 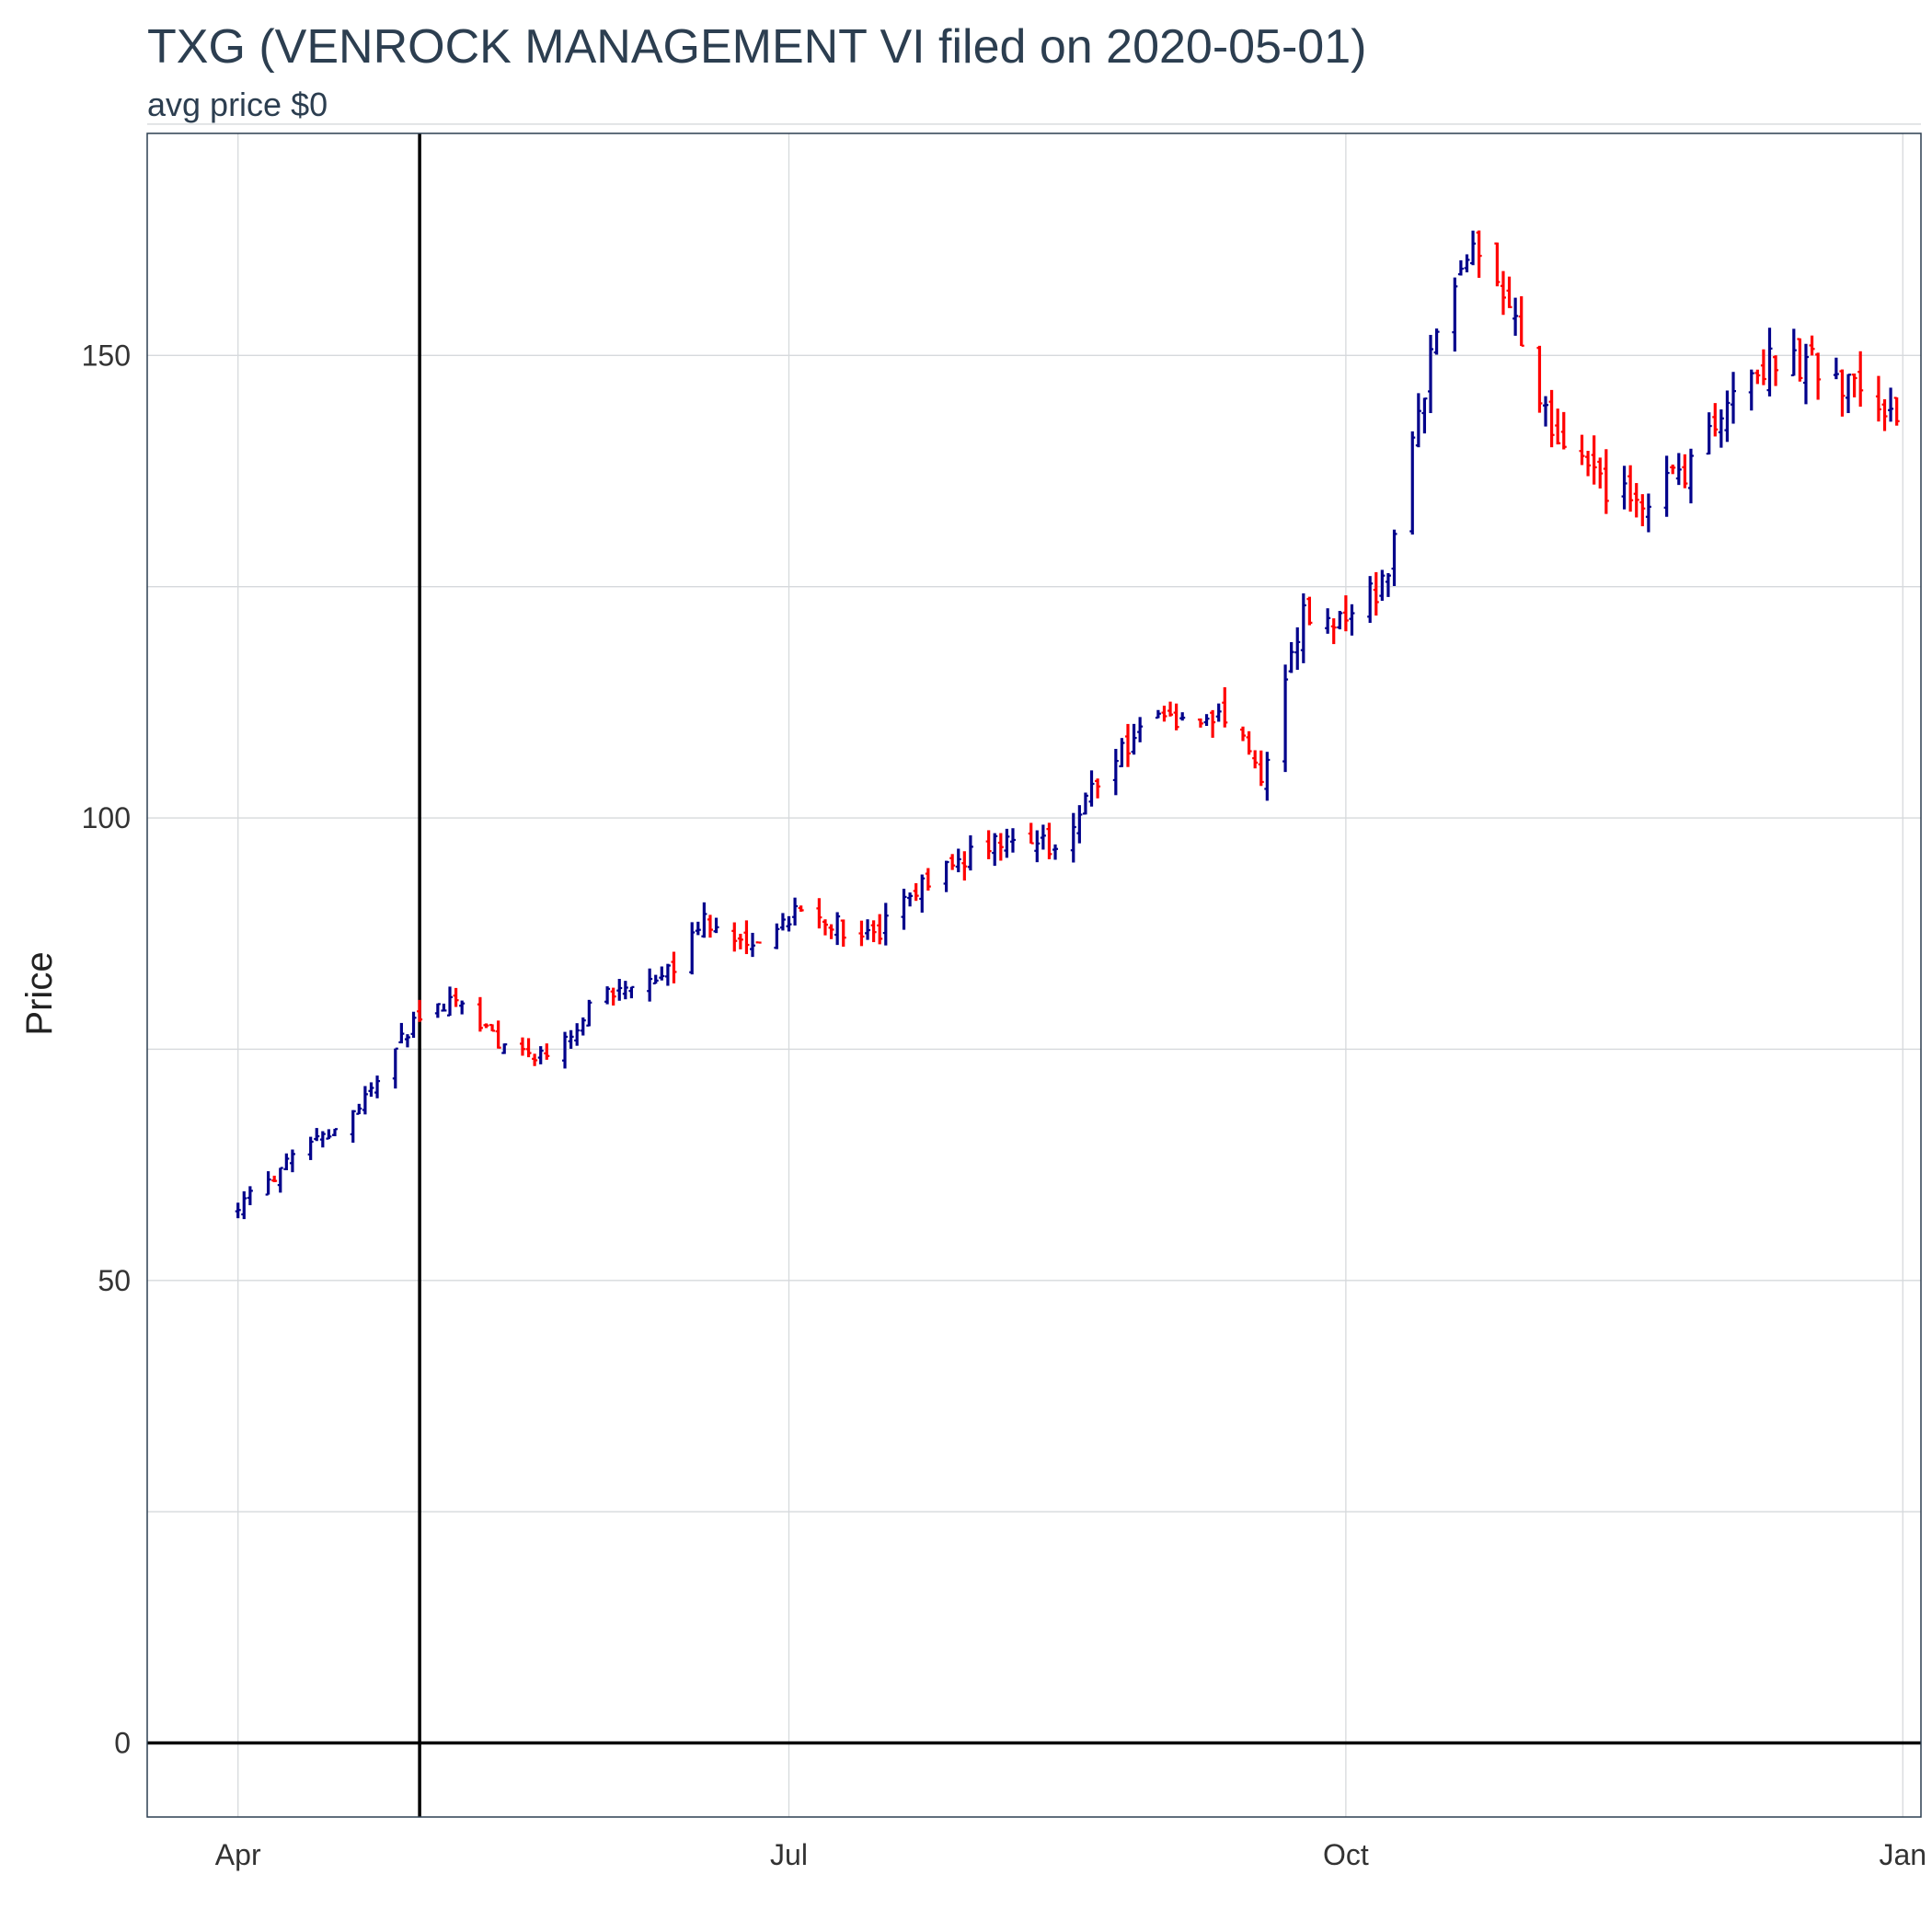 What do you see at coordinates (39, 993) in the screenshot?
I see `y-axis-title: Price` at bounding box center [39, 993].